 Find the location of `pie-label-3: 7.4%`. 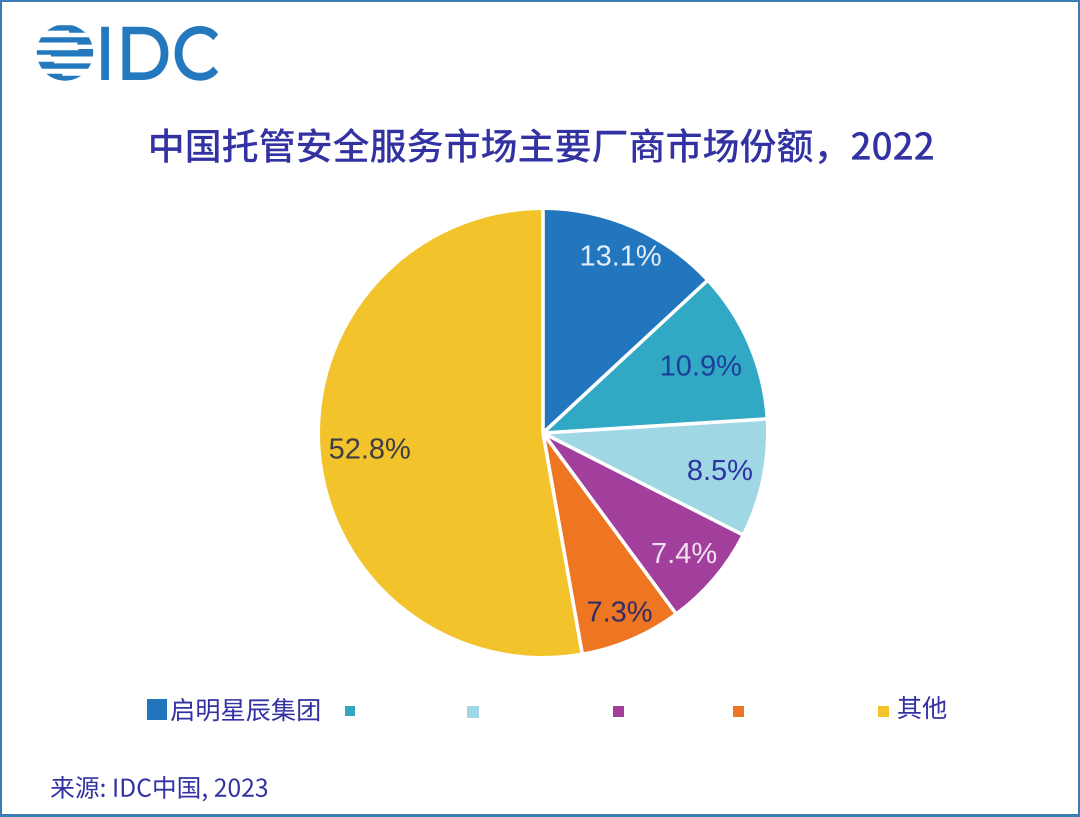

pie-label-3: 7.4% is located at coordinates (684, 554).